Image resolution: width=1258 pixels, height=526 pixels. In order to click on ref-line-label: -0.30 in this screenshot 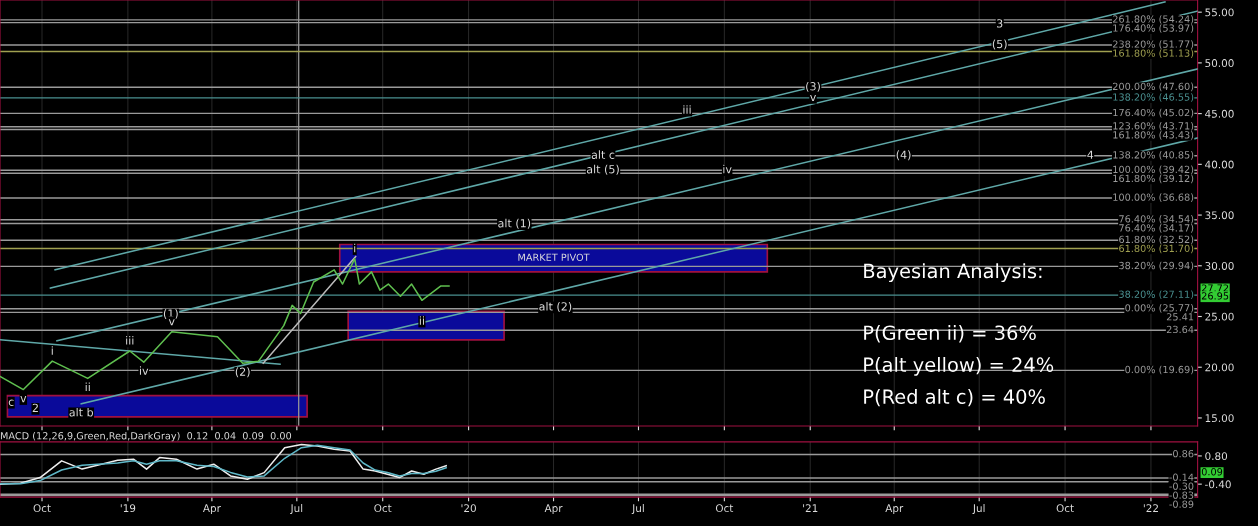, I will do `click(1181, 486)`.